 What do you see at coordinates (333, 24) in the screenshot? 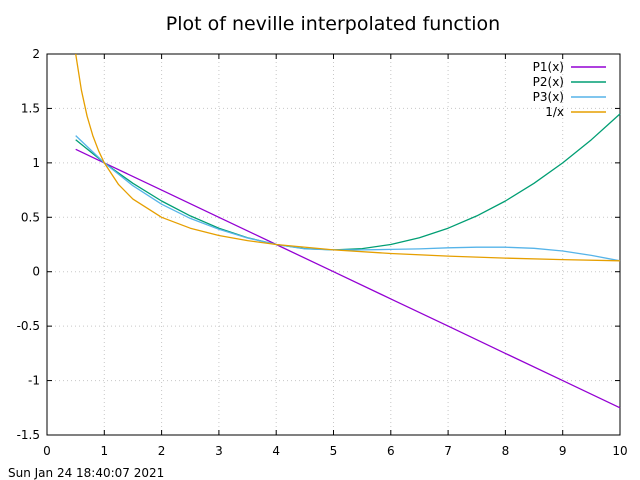
I see `chart-title: Plot of neville interpolated function` at bounding box center [333, 24].